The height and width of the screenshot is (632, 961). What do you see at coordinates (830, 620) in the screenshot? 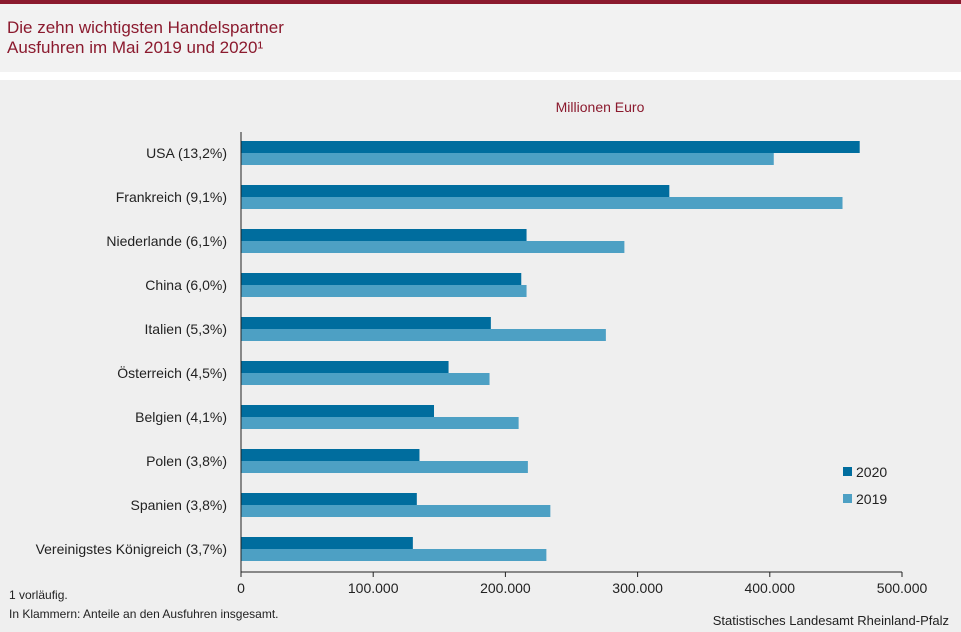
I see `source-credit: Statistisches Landesamt Rheinland-Pfalz` at bounding box center [830, 620].